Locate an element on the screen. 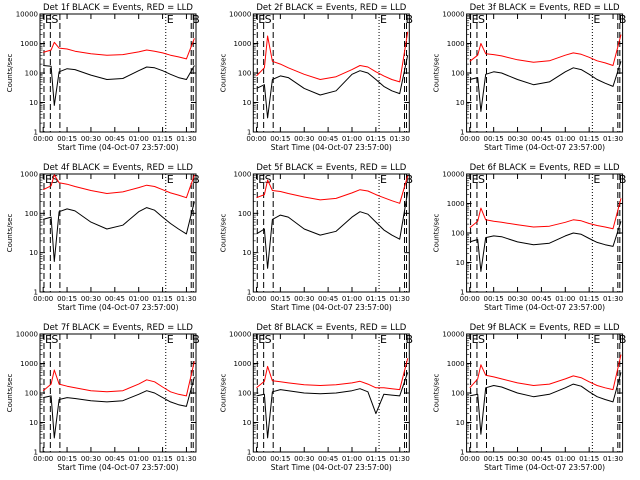 The height and width of the screenshot is (480, 640). panel-title: Det 8f BLACK = Events, RED = LLD is located at coordinates (331, 328).